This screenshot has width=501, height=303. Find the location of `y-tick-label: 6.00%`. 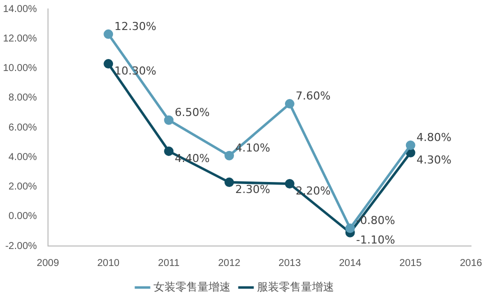

y-tick-label: 6.00% is located at coordinates (23, 128).